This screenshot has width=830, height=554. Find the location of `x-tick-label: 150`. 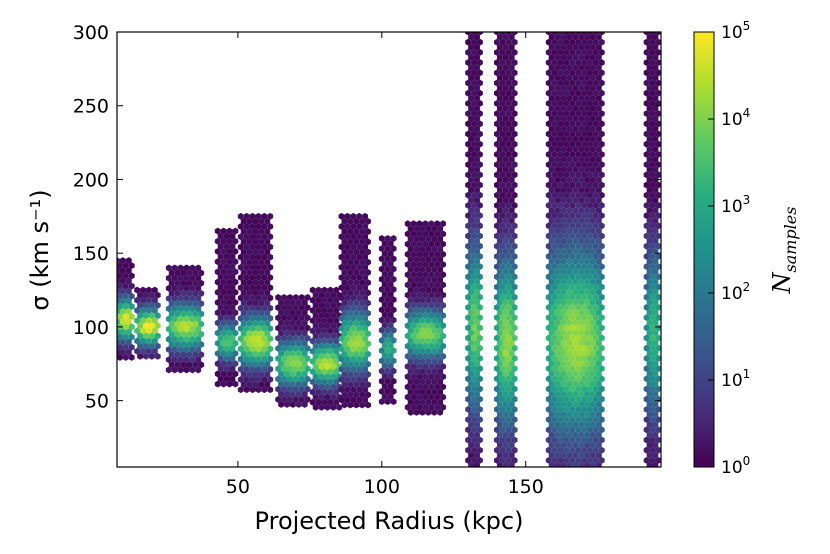

x-tick-label: 150 is located at coordinates (526, 487).